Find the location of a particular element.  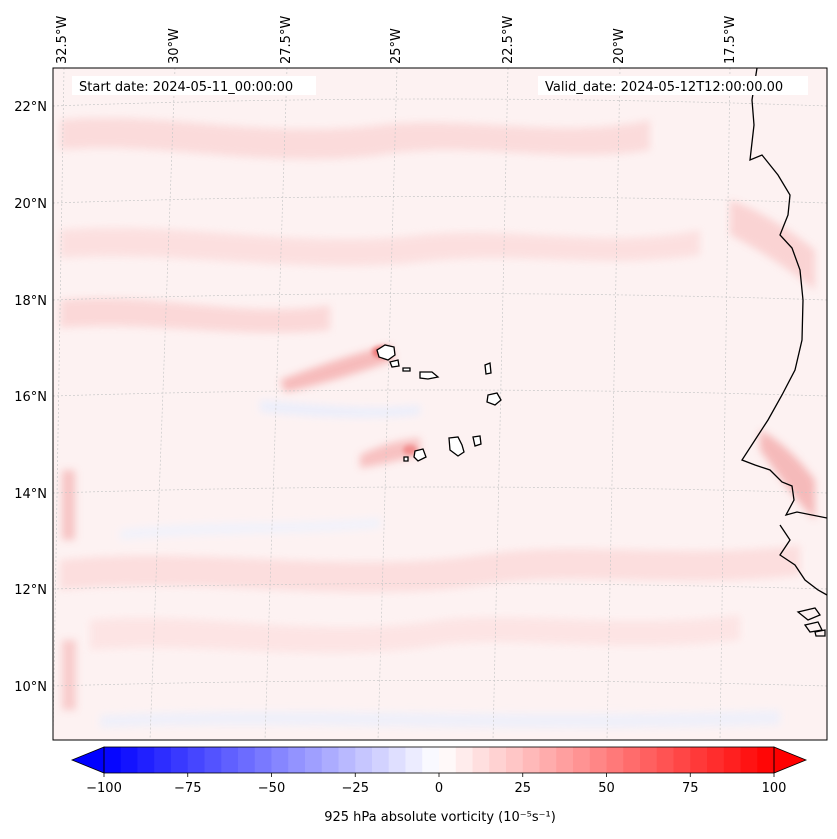

lon-label: 27.5°W is located at coordinates (286, 40).